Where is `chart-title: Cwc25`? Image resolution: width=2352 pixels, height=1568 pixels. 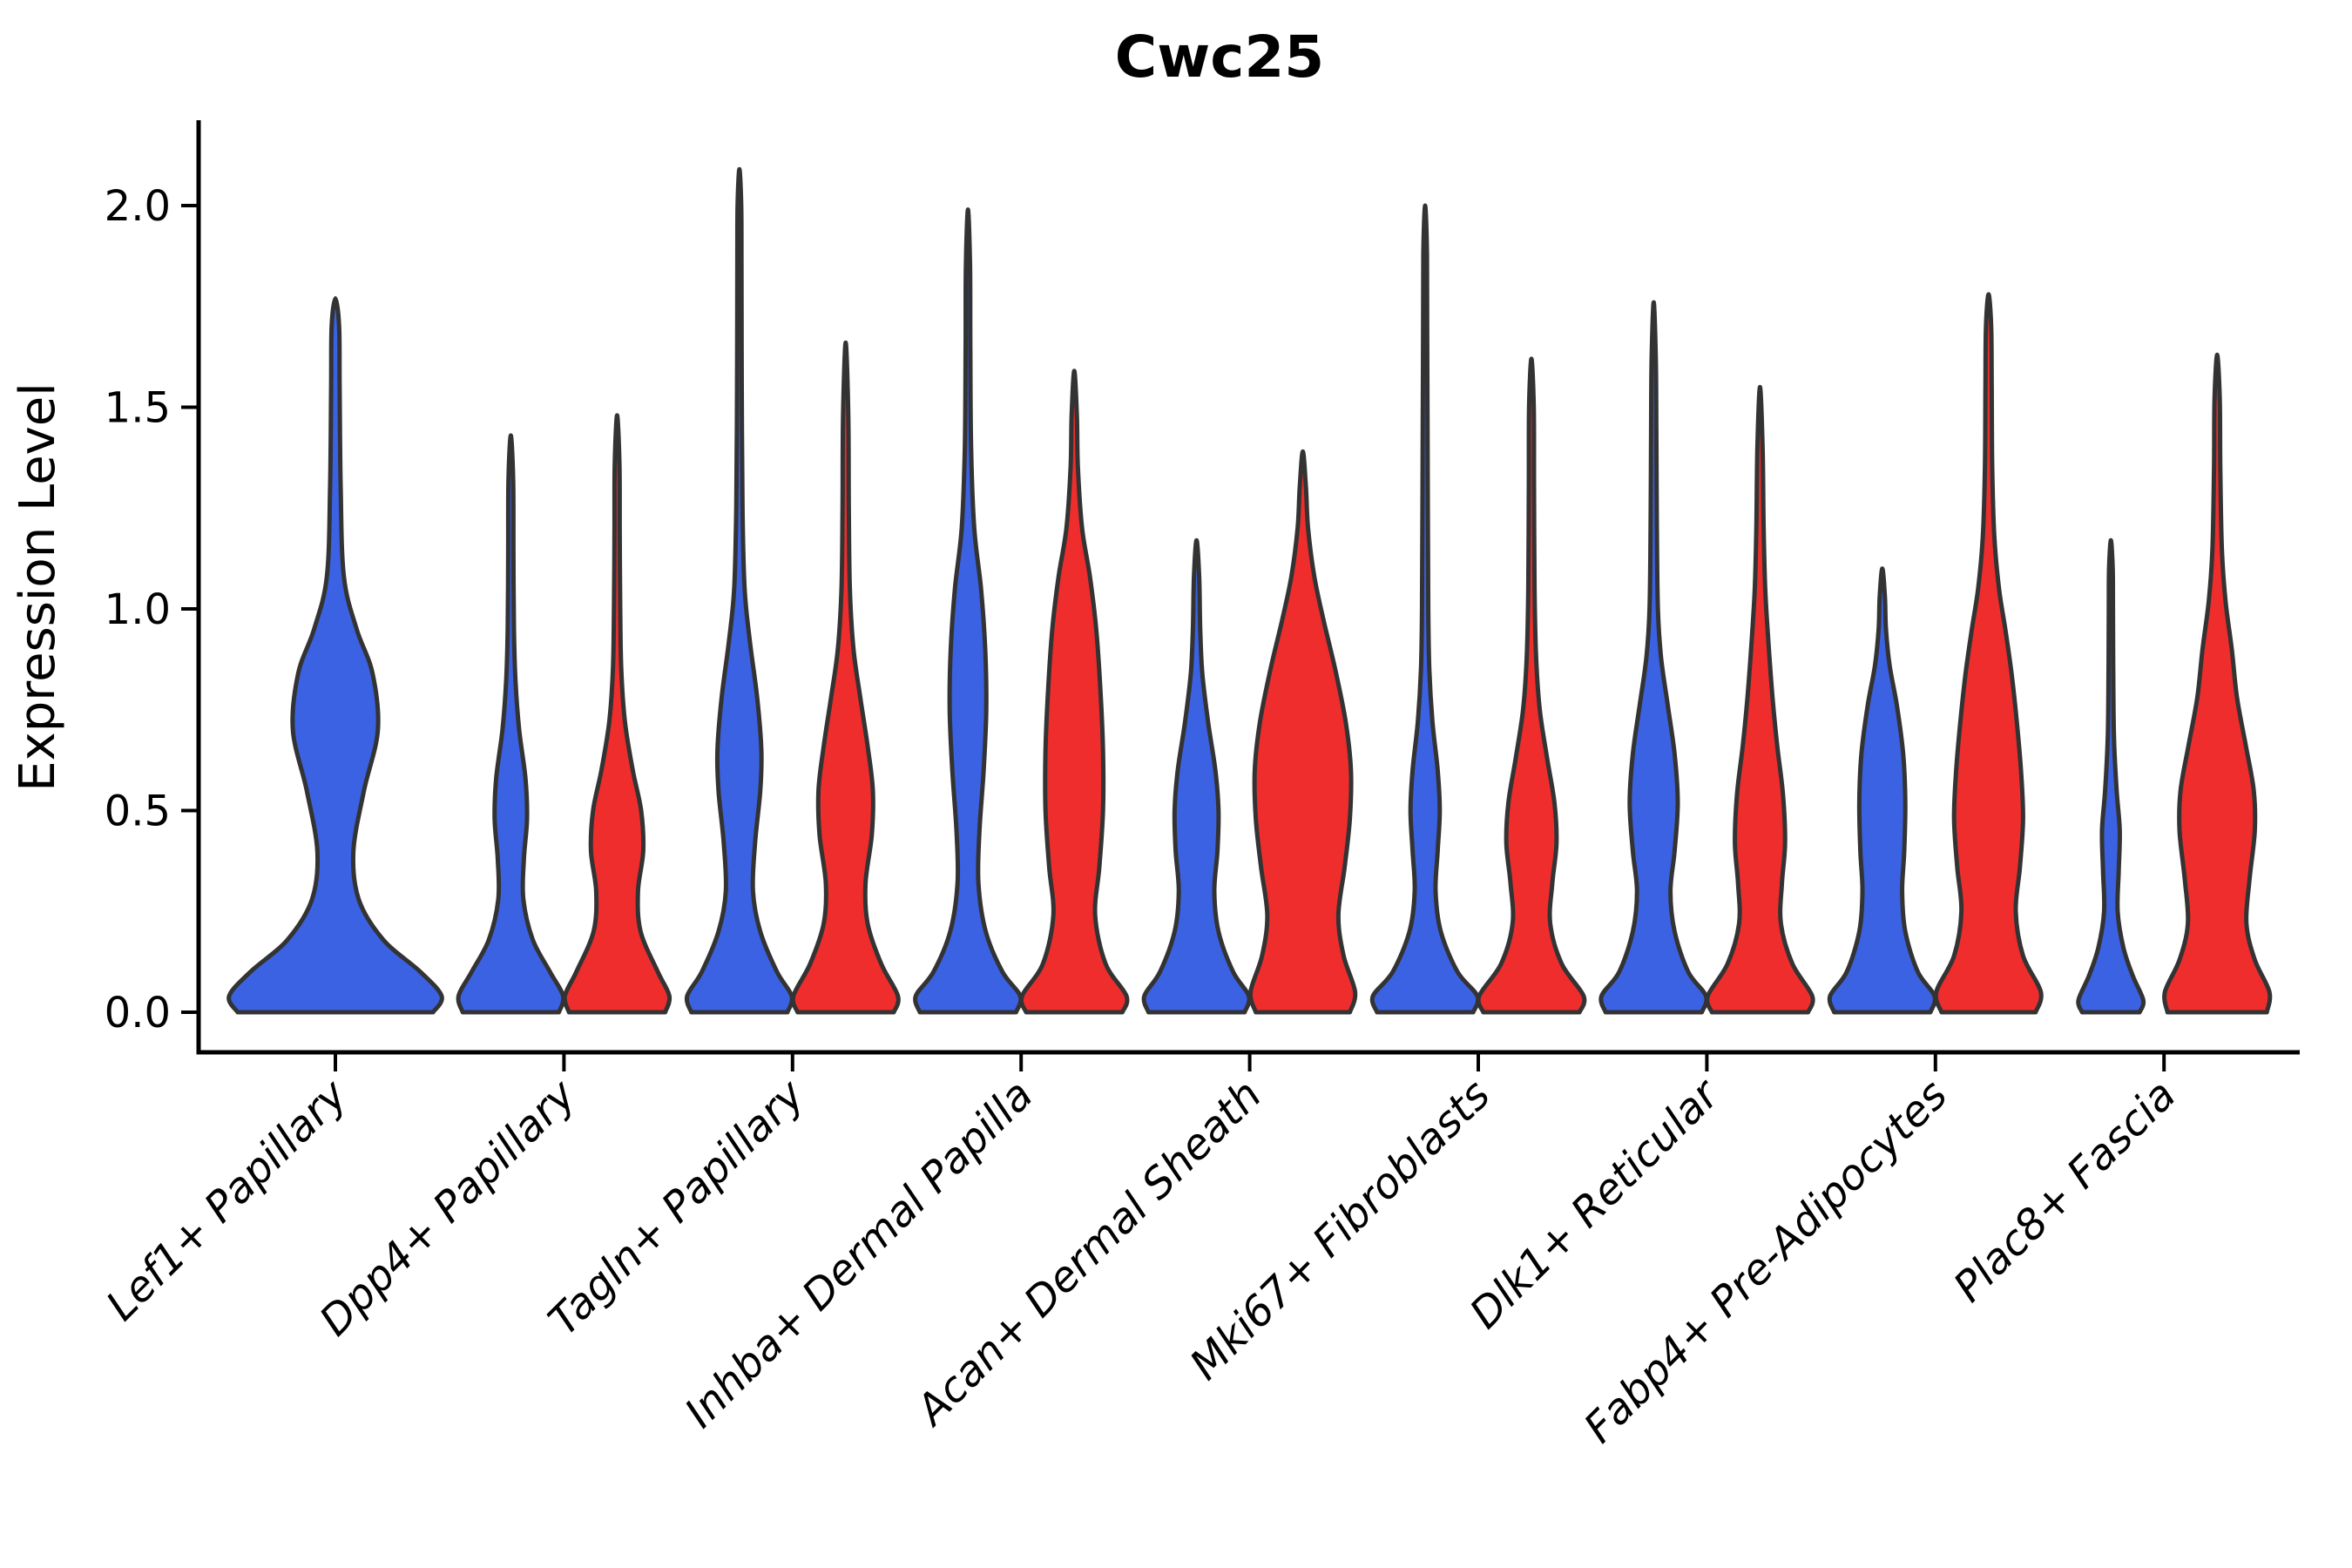
chart-title: Cwc25 is located at coordinates (1219, 58).